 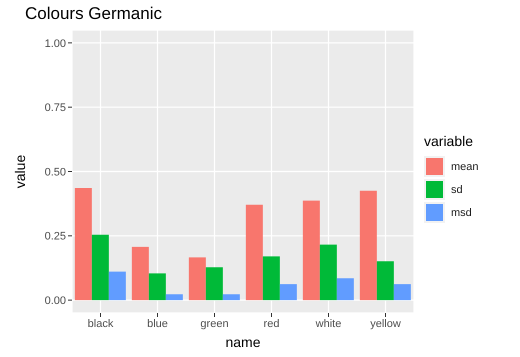 What do you see at coordinates (93, 14) in the screenshot?
I see `chart-title: Colours Germanic` at bounding box center [93, 14].